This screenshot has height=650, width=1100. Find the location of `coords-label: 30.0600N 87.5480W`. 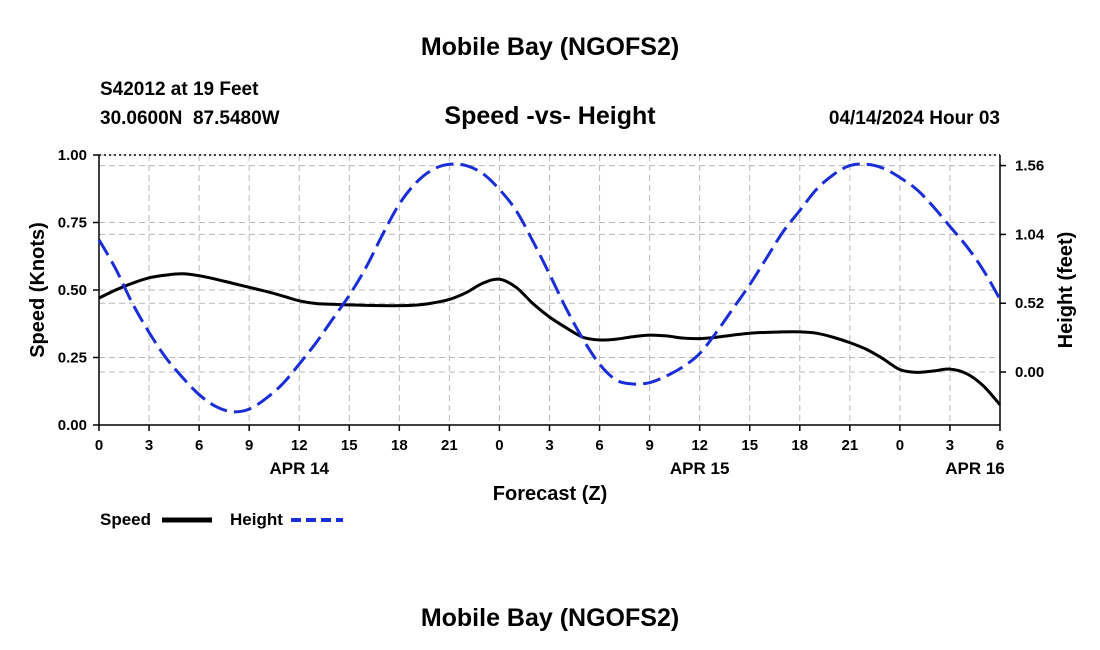

coords-label: 30.0600N 87.5480W is located at coordinates (190, 118).